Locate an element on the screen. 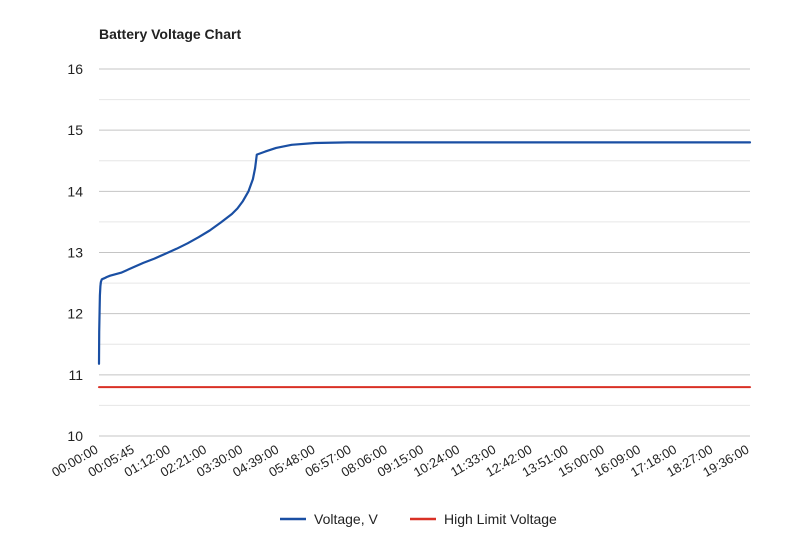 Image resolution: width=800 pixels, height=556 pixels. chart-title: Battery Voltage Chart is located at coordinates (170, 34).